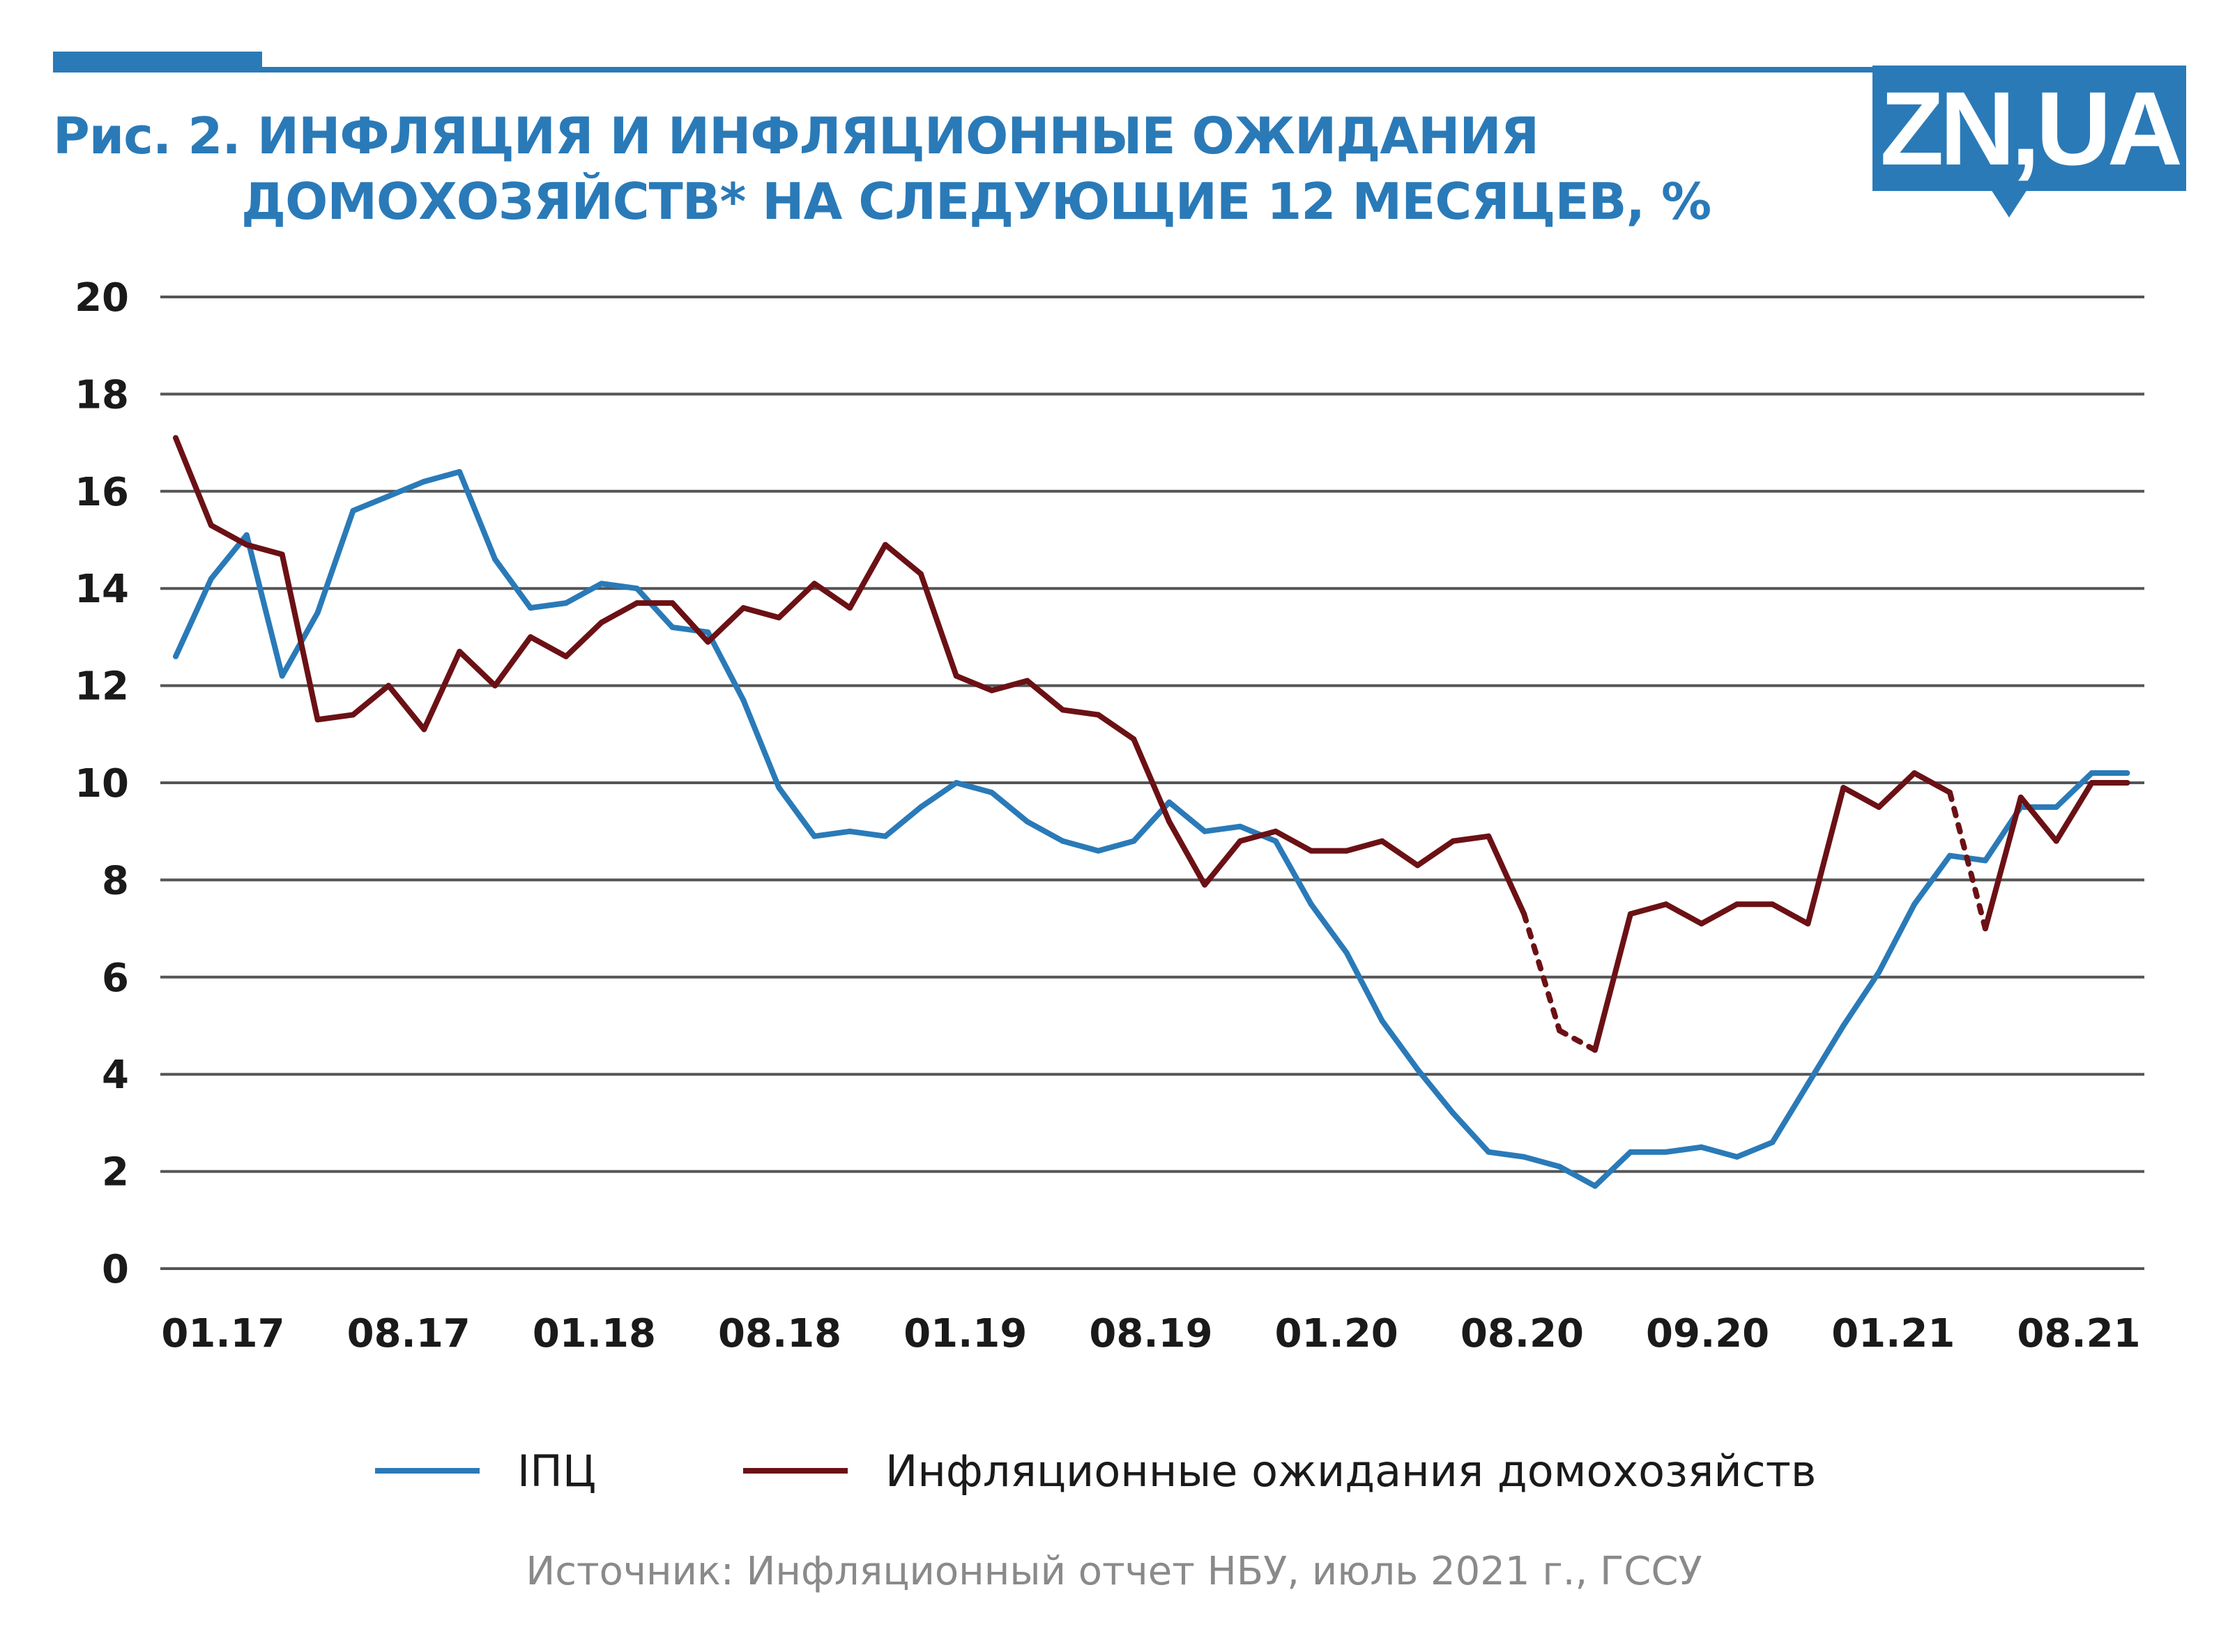 Image resolution: width=2228 pixels, height=1652 pixels. Describe the element at coordinates (102, 687) in the screenshot. I see `y-tick-label: 12` at that location.